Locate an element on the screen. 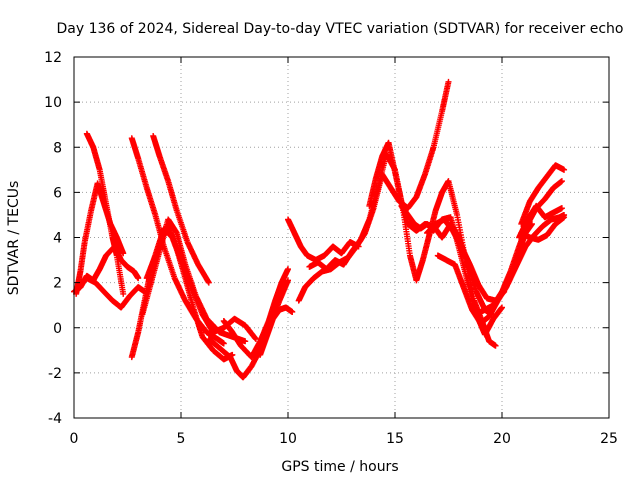 The width and height of the screenshot is (640, 480). y-axis-label: SDTVAR / TECUs is located at coordinates (14, 238).